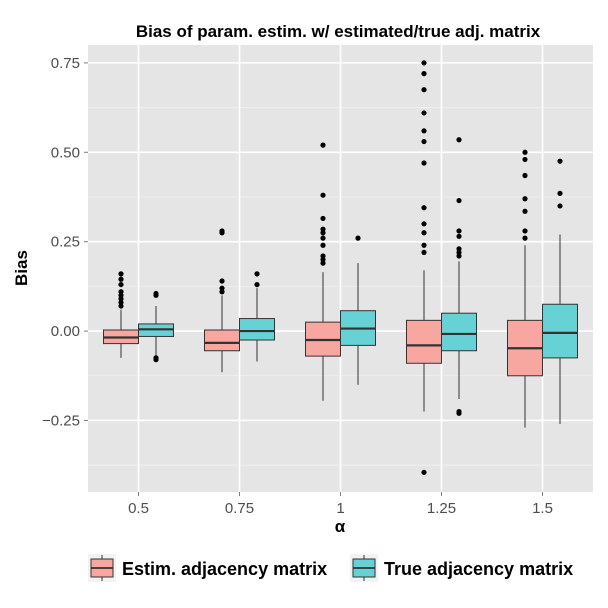  What do you see at coordinates (61, 420) in the screenshot?
I see `y-tick-label: −0.25` at bounding box center [61, 420].